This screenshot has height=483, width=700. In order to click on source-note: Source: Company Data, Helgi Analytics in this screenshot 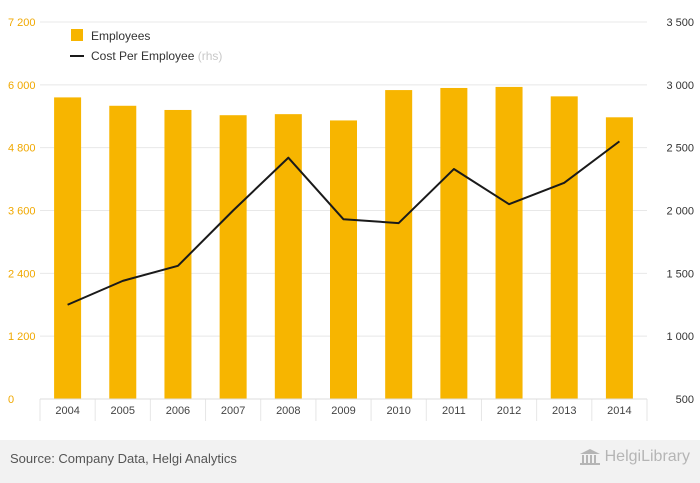, I will do `click(123, 458)`.